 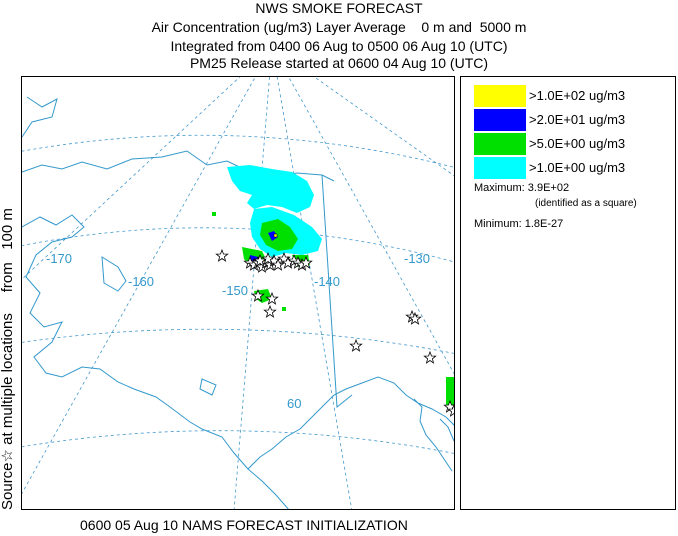 What do you see at coordinates (294, 403) in the screenshot?
I see `lat-label-60: 60` at bounding box center [294, 403].